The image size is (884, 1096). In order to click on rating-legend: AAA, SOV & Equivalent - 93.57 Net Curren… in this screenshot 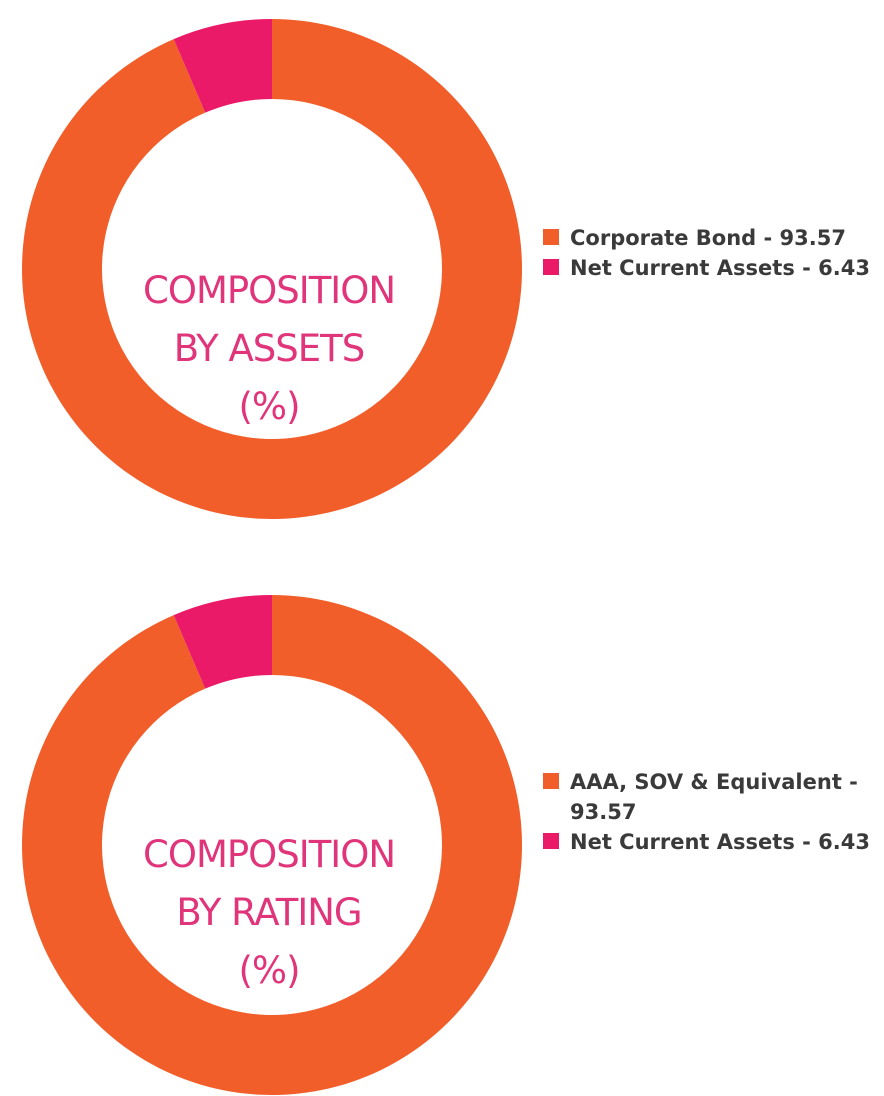, I will do `click(708, 812)`.